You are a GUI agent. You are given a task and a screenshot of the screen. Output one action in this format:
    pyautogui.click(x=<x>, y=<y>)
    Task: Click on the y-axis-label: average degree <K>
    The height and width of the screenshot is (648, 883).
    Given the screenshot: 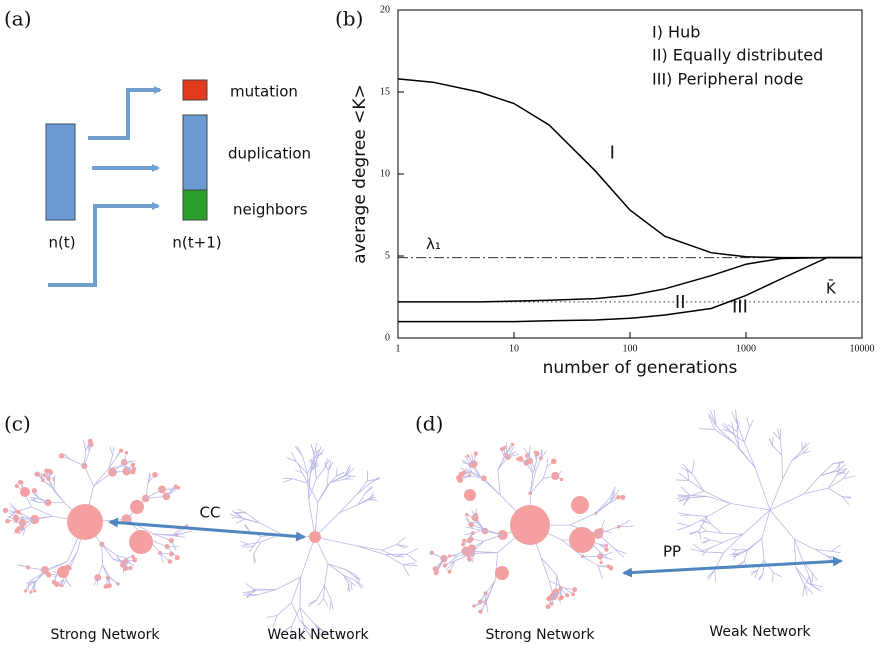 What is the action you would take?
    pyautogui.click(x=360, y=174)
    